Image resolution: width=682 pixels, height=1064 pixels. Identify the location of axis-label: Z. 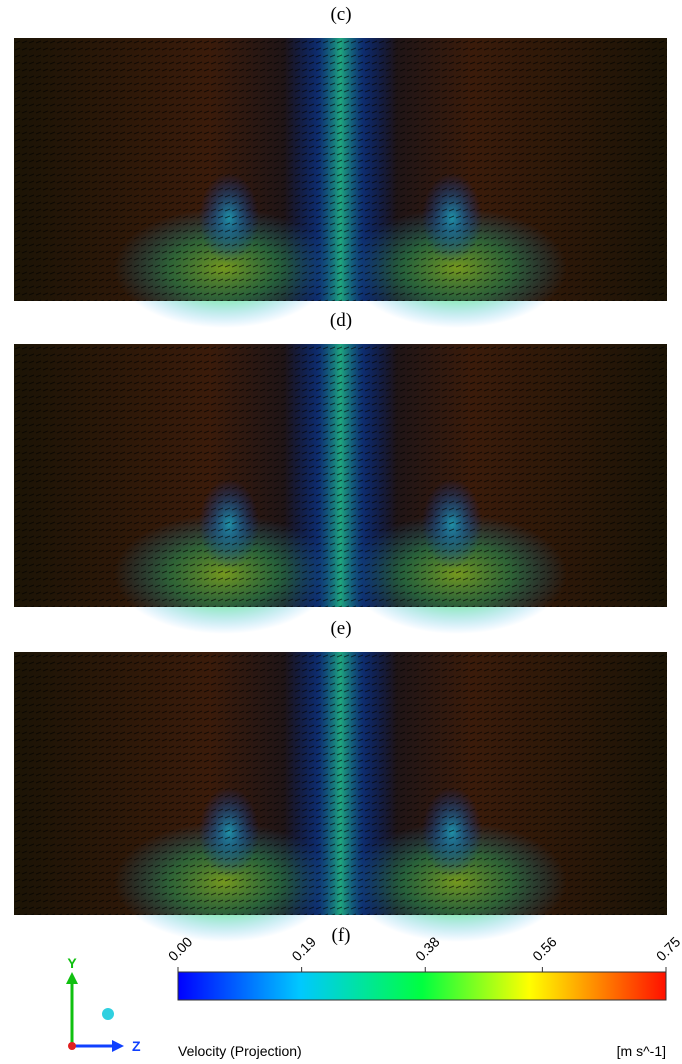
(136, 1046).